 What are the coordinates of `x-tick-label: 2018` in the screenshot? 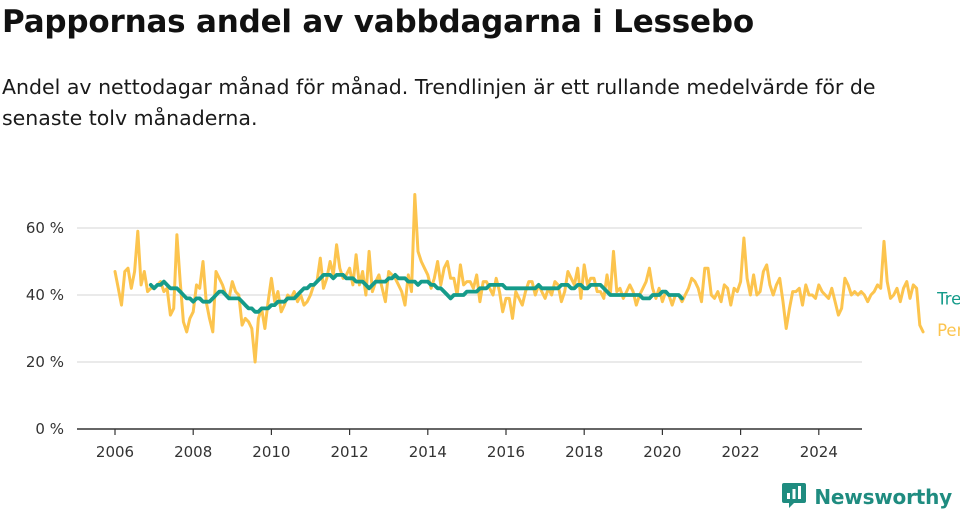 It's located at (584, 452).